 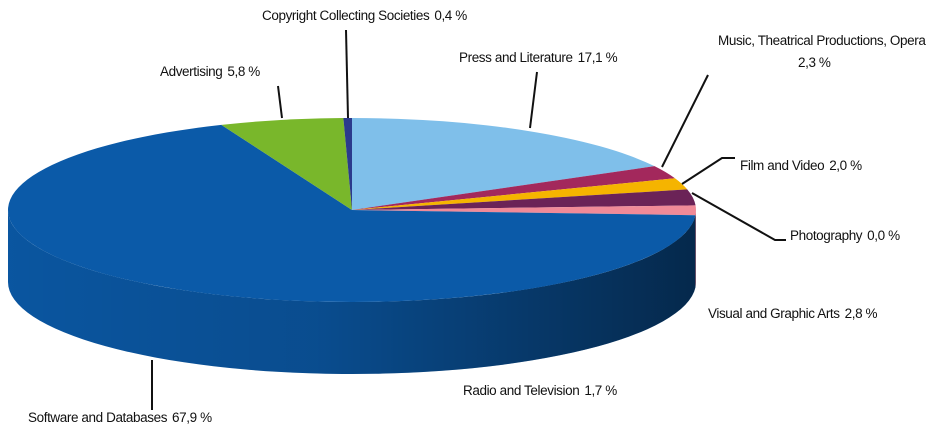 I want to click on slice-label: Photography 0,0 %, so click(x=845, y=235).